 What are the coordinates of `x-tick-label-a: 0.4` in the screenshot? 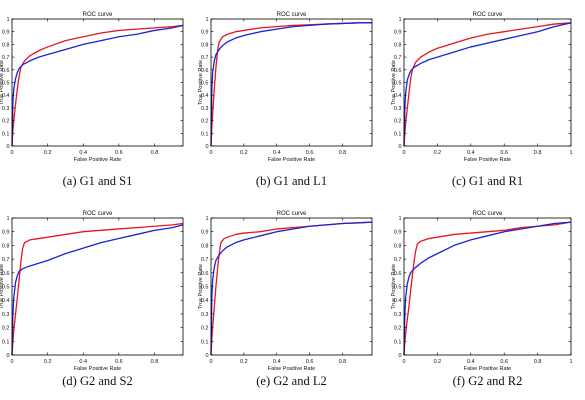 It's located at (83, 153).